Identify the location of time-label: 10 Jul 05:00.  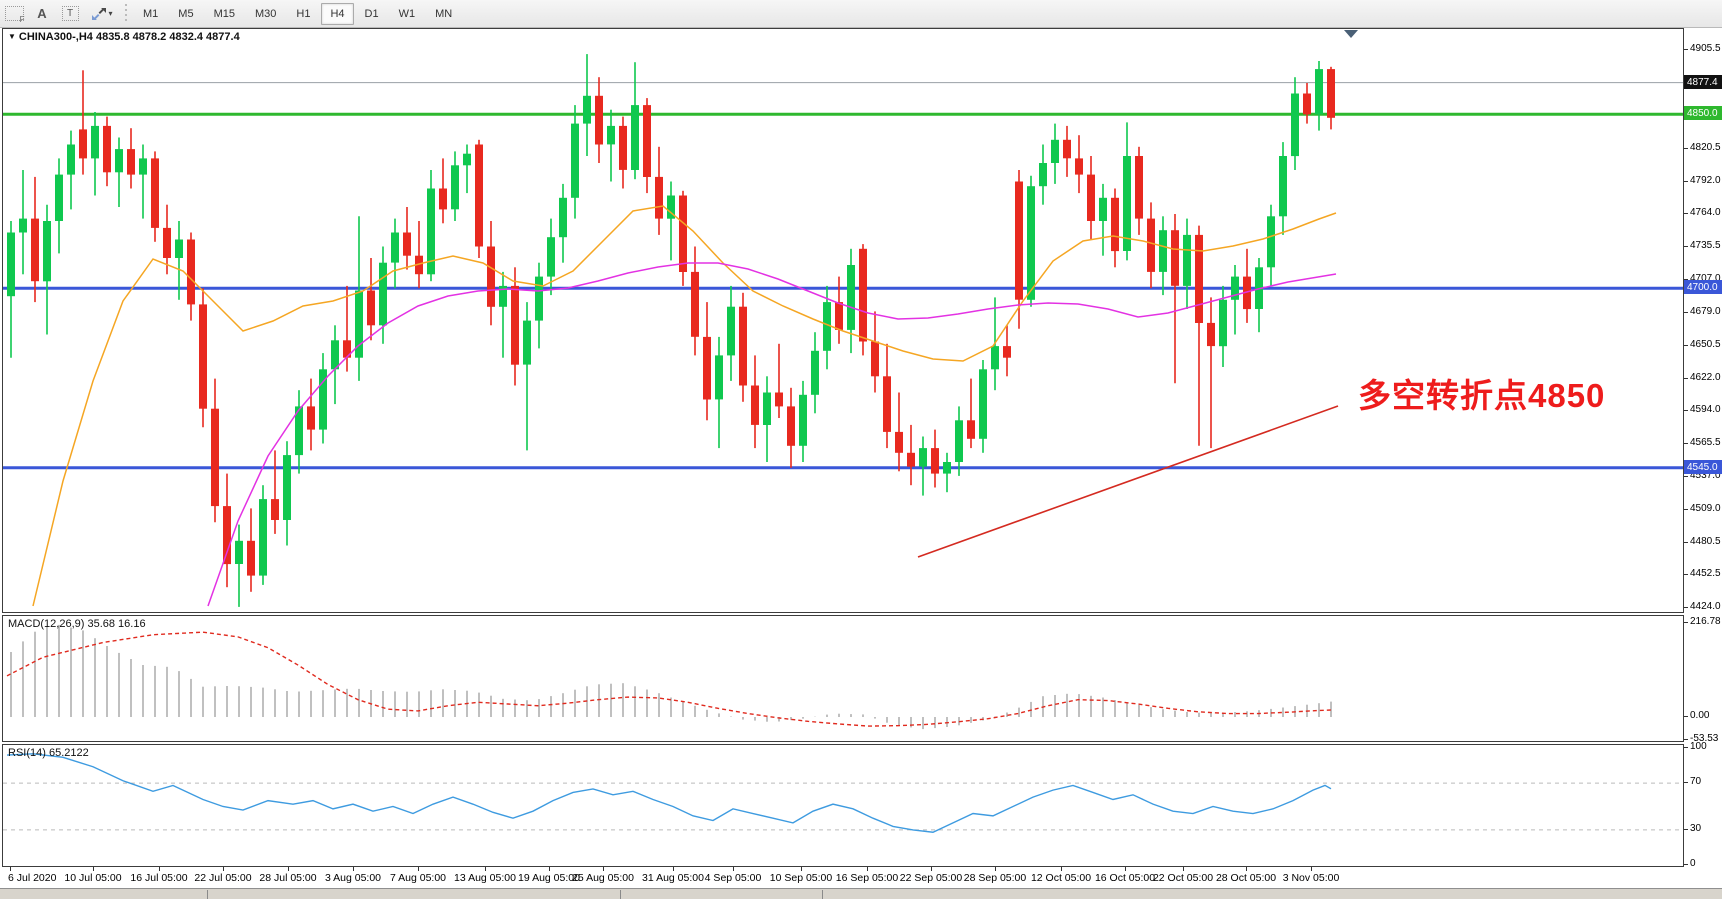
(93, 878).